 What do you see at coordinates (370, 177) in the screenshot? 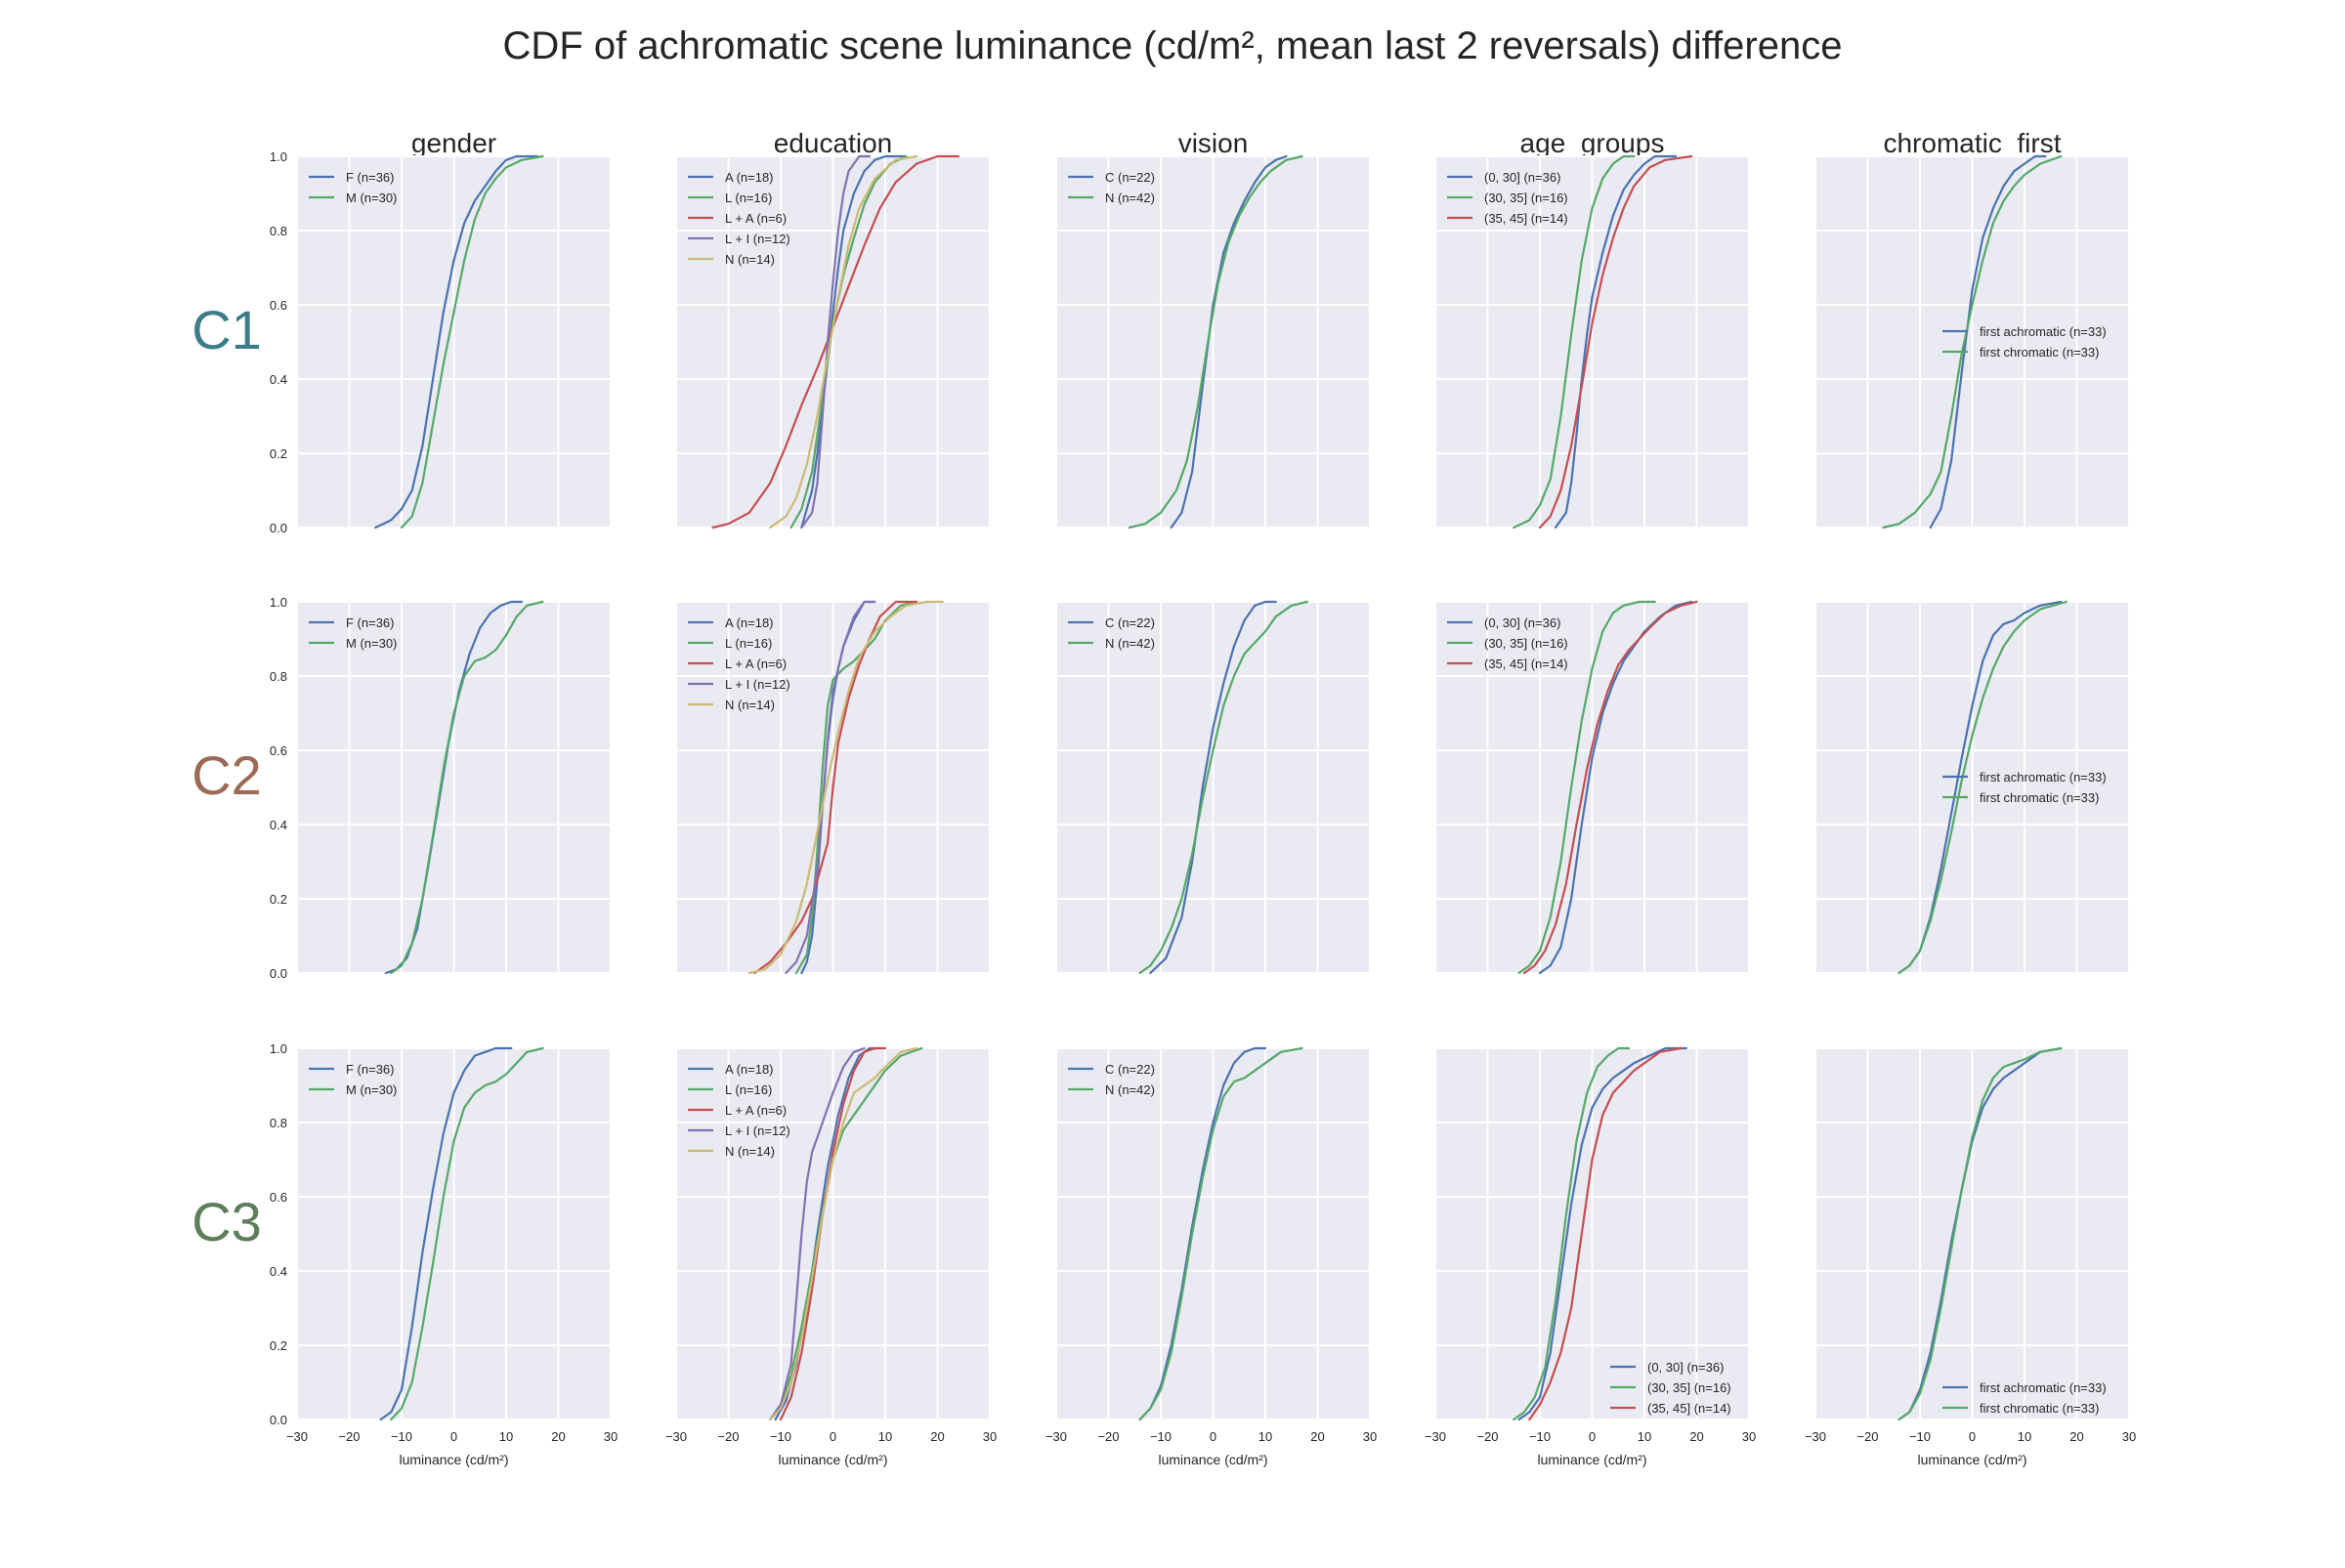
I see `legend-label: F (n=36)` at bounding box center [370, 177].